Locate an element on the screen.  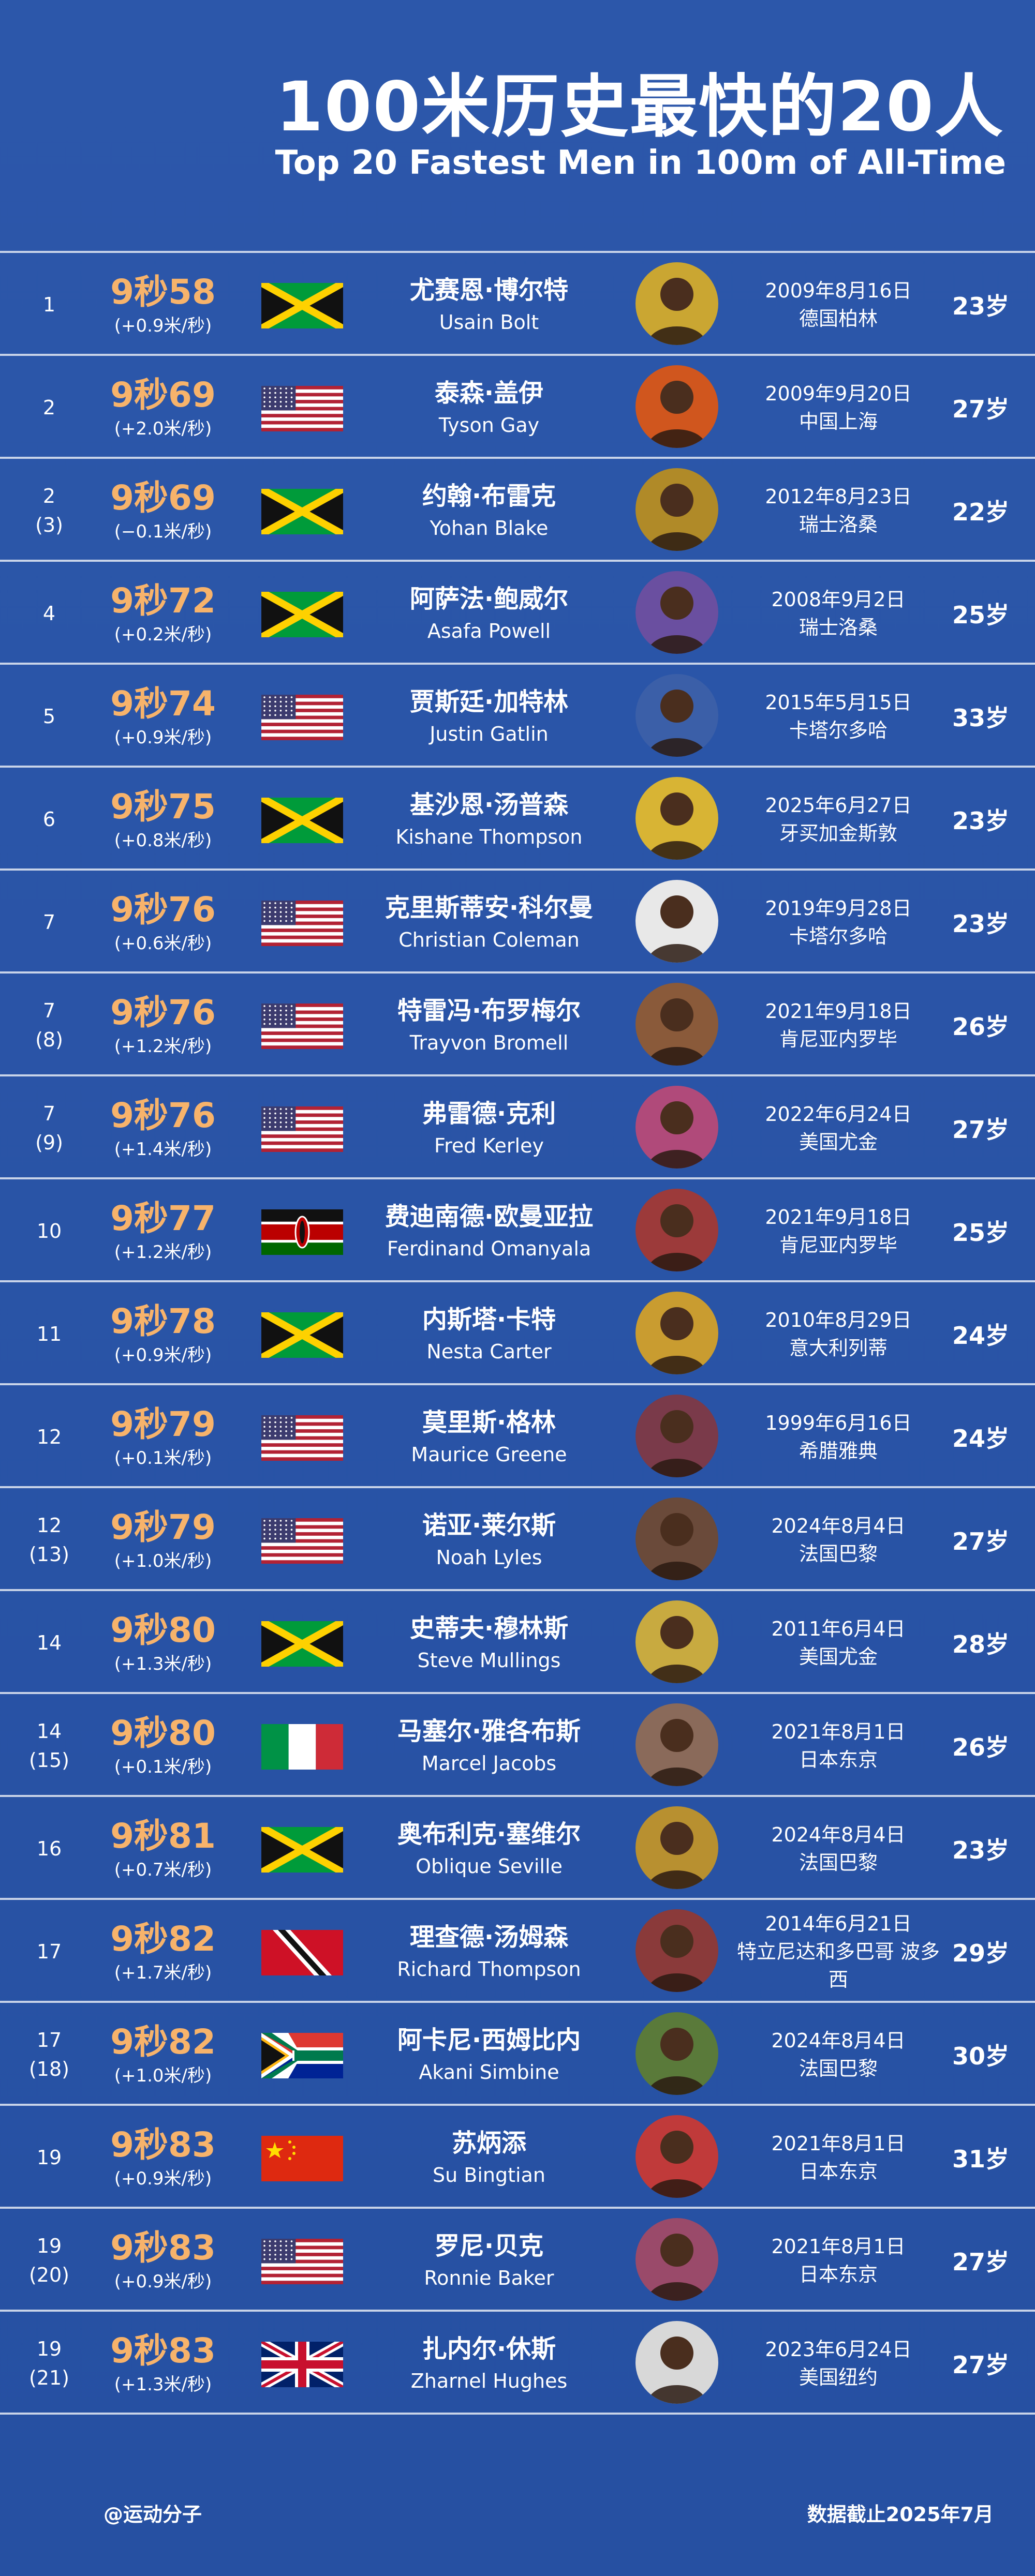
record-date-place: 2009年8月16日 德国柏林 is located at coordinates (838, 304).